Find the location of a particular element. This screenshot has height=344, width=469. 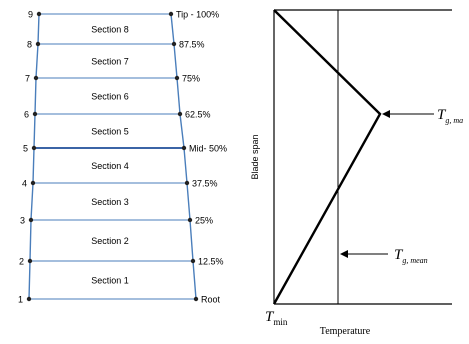

tmax-label: Tg, ma is located at coordinates (450, 116).